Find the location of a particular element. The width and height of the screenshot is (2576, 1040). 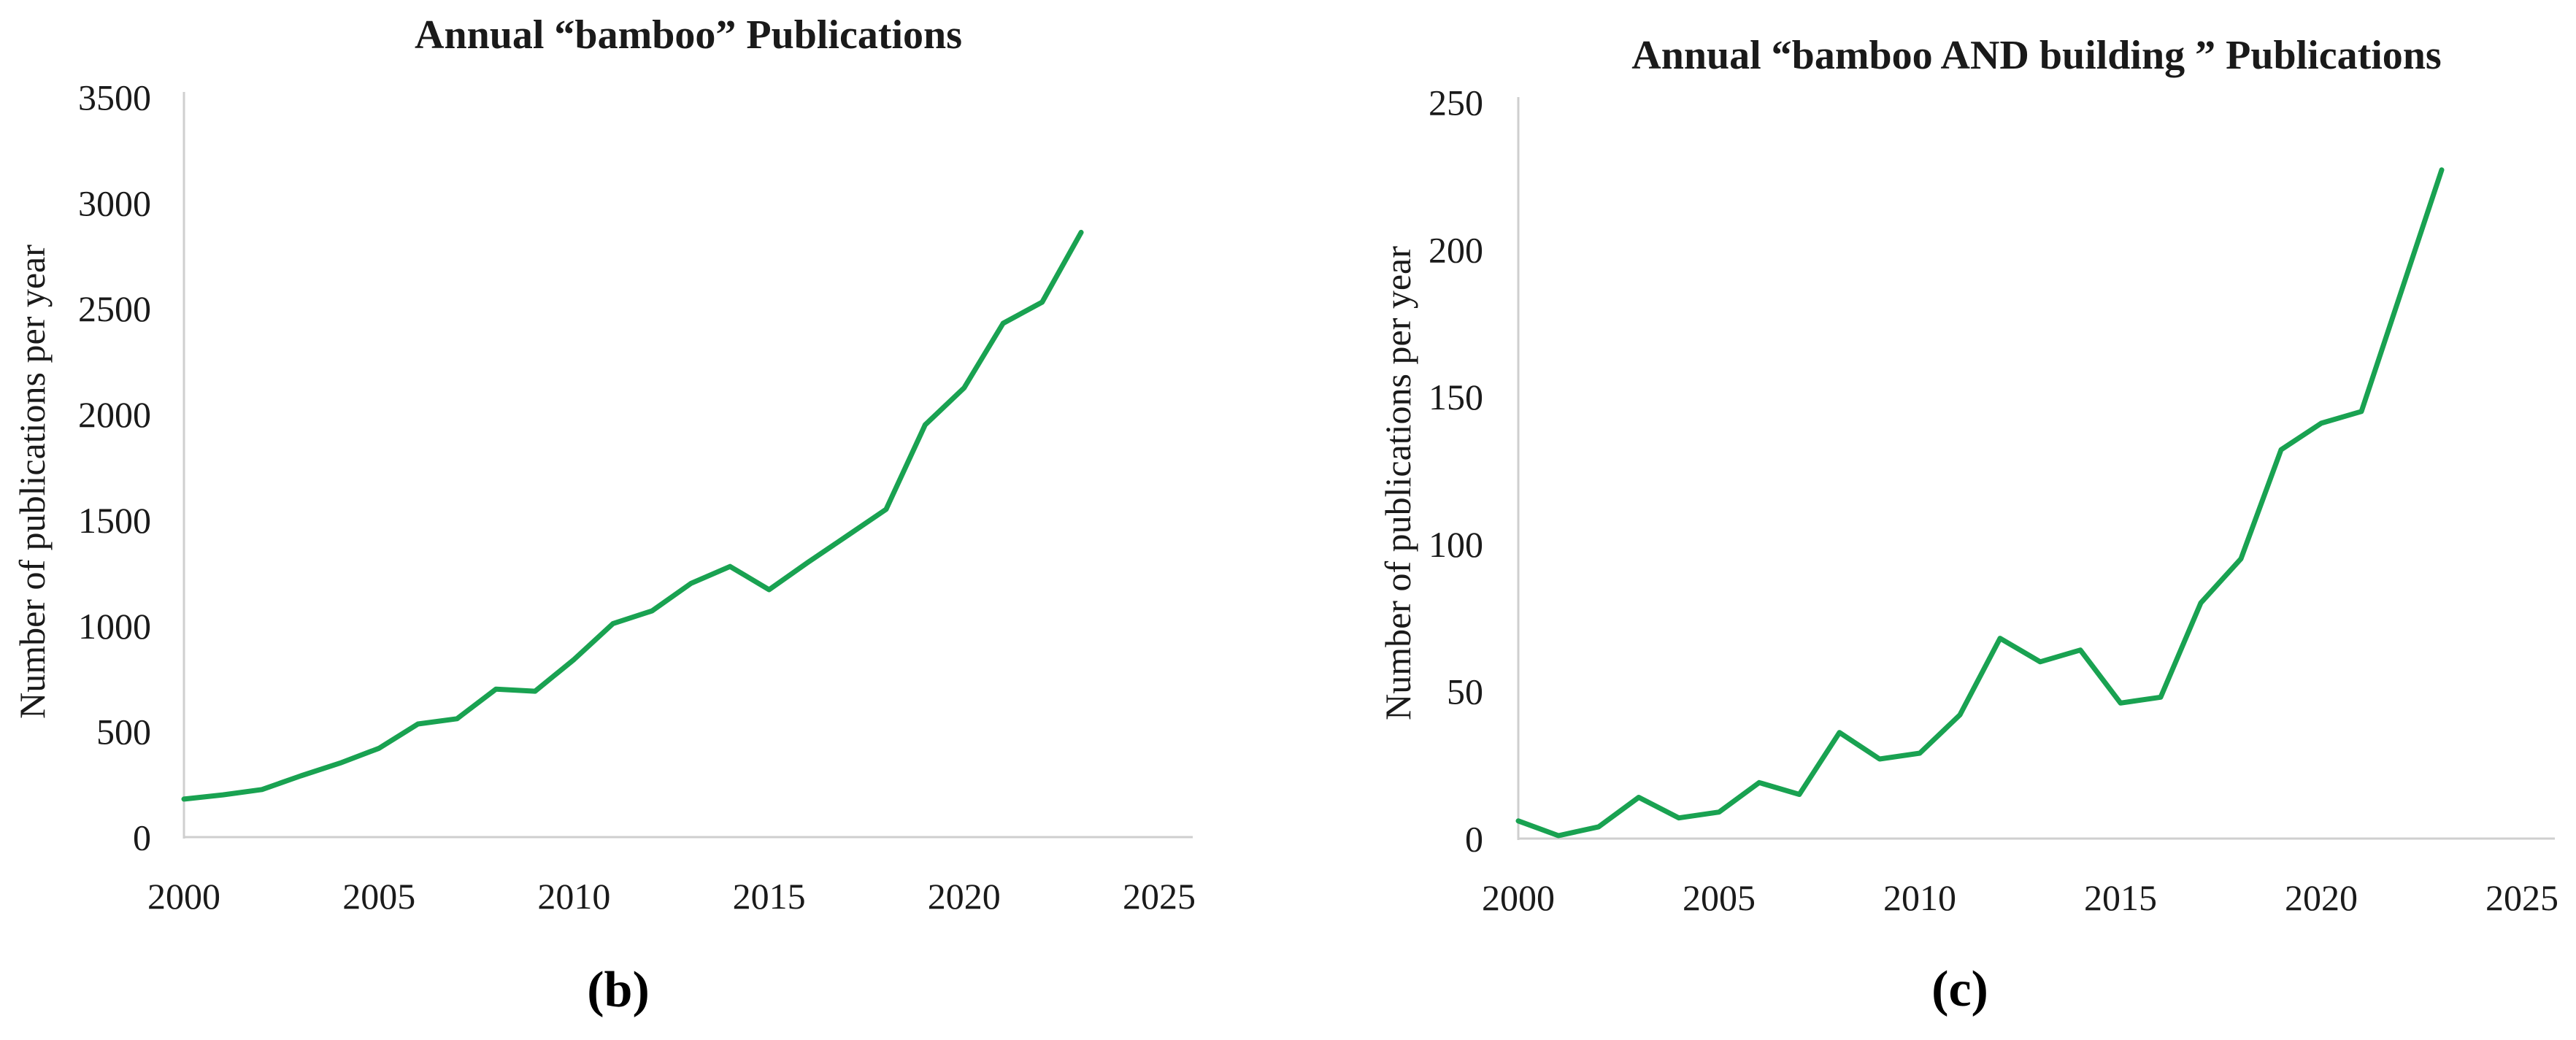

y-tick-label: 1500 is located at coordinates (114, 521).